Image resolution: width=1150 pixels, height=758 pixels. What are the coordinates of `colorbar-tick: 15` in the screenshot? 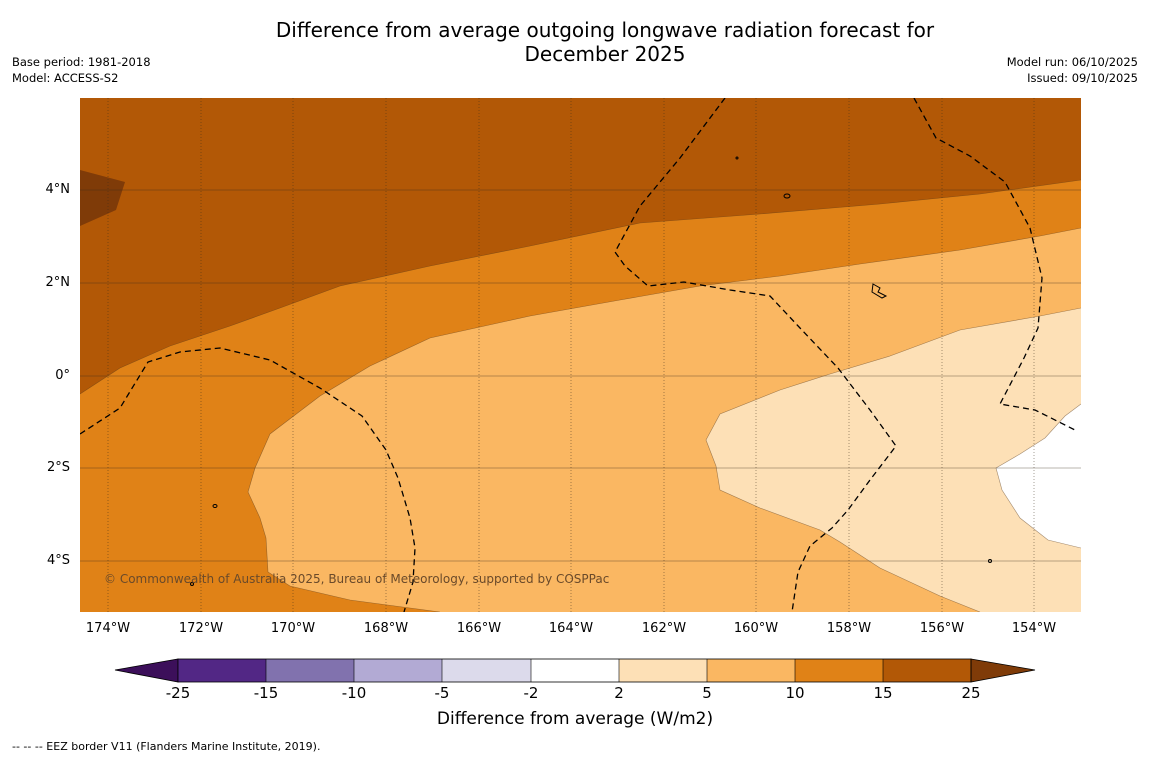 It's located at (883, 693).